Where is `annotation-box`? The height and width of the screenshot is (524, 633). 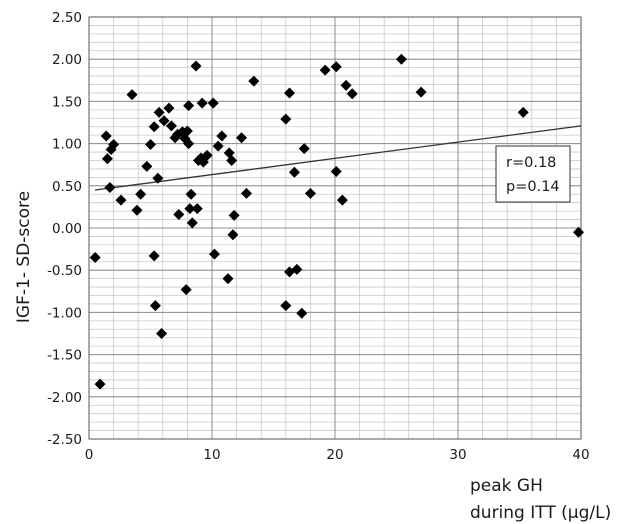
annotation-box is located at coordinates (533, 174).